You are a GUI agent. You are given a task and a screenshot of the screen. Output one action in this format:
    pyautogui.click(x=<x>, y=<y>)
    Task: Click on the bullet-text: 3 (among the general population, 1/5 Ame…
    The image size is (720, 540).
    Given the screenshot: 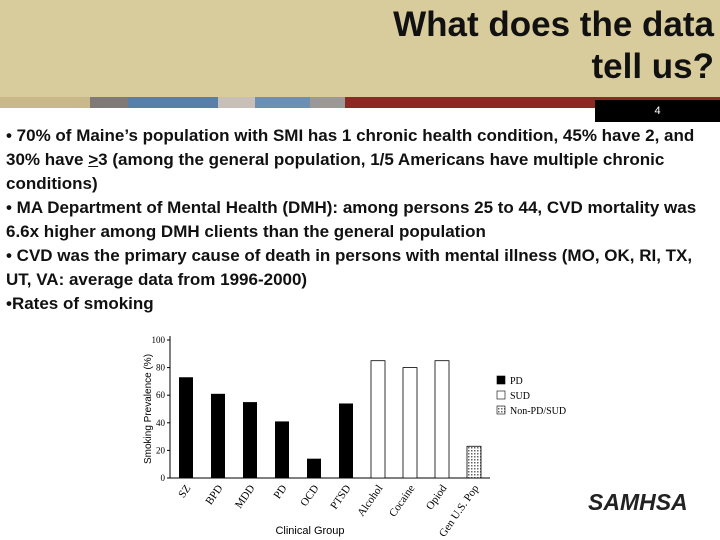 What is the action you would take?
    pyautogui.click(x=335, y=171)
    